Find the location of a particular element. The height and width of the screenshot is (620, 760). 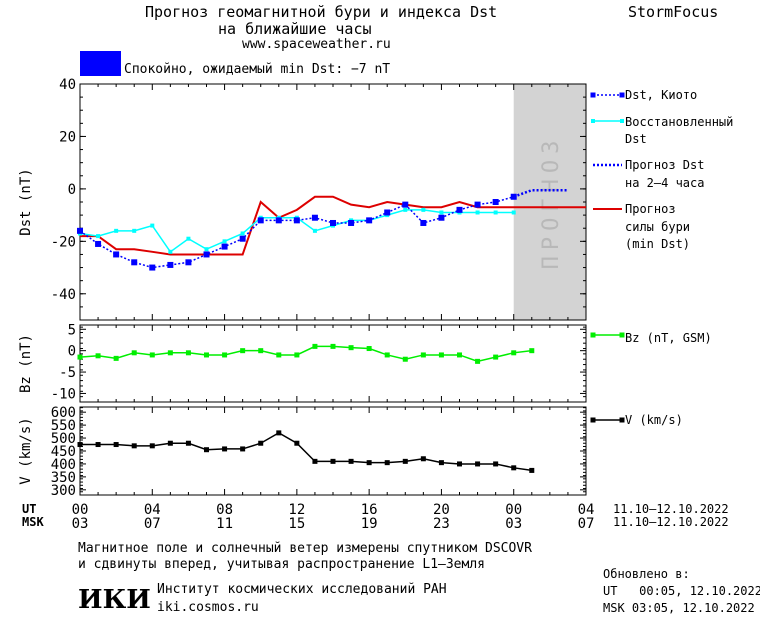

org-site: iki.cosmos.ru is located at coordinates (208, 607).